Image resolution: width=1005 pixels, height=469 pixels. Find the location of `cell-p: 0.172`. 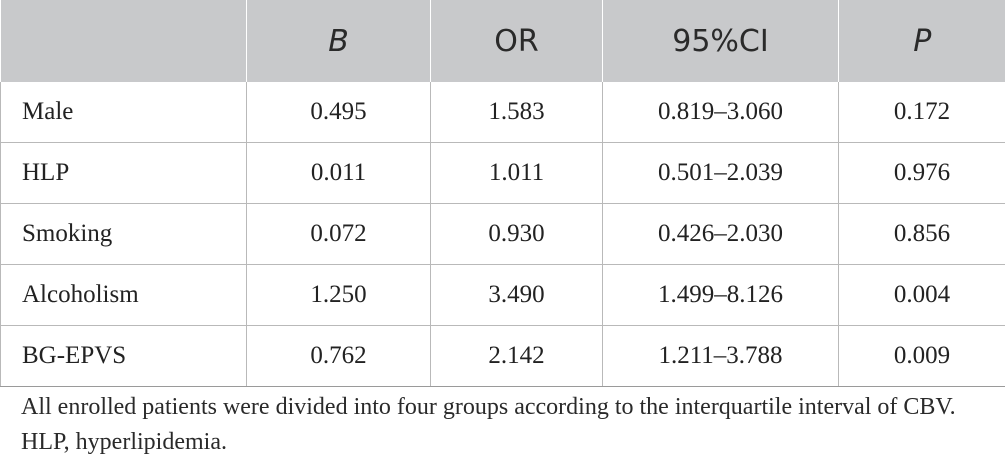

cell-p: 0.172 is located at coordinates (921, 112).